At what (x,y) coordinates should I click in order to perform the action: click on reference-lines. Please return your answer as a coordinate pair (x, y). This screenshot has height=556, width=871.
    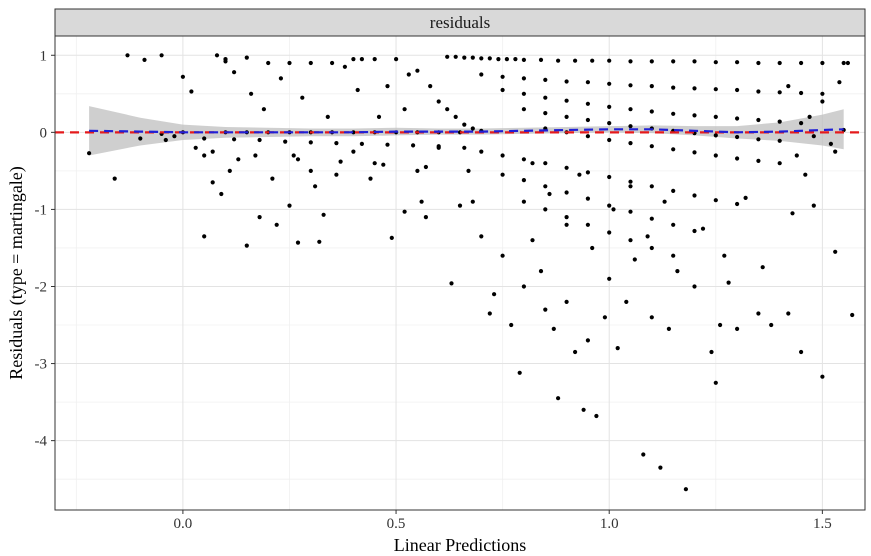
    Looking at the image, I should click on (460, 131).